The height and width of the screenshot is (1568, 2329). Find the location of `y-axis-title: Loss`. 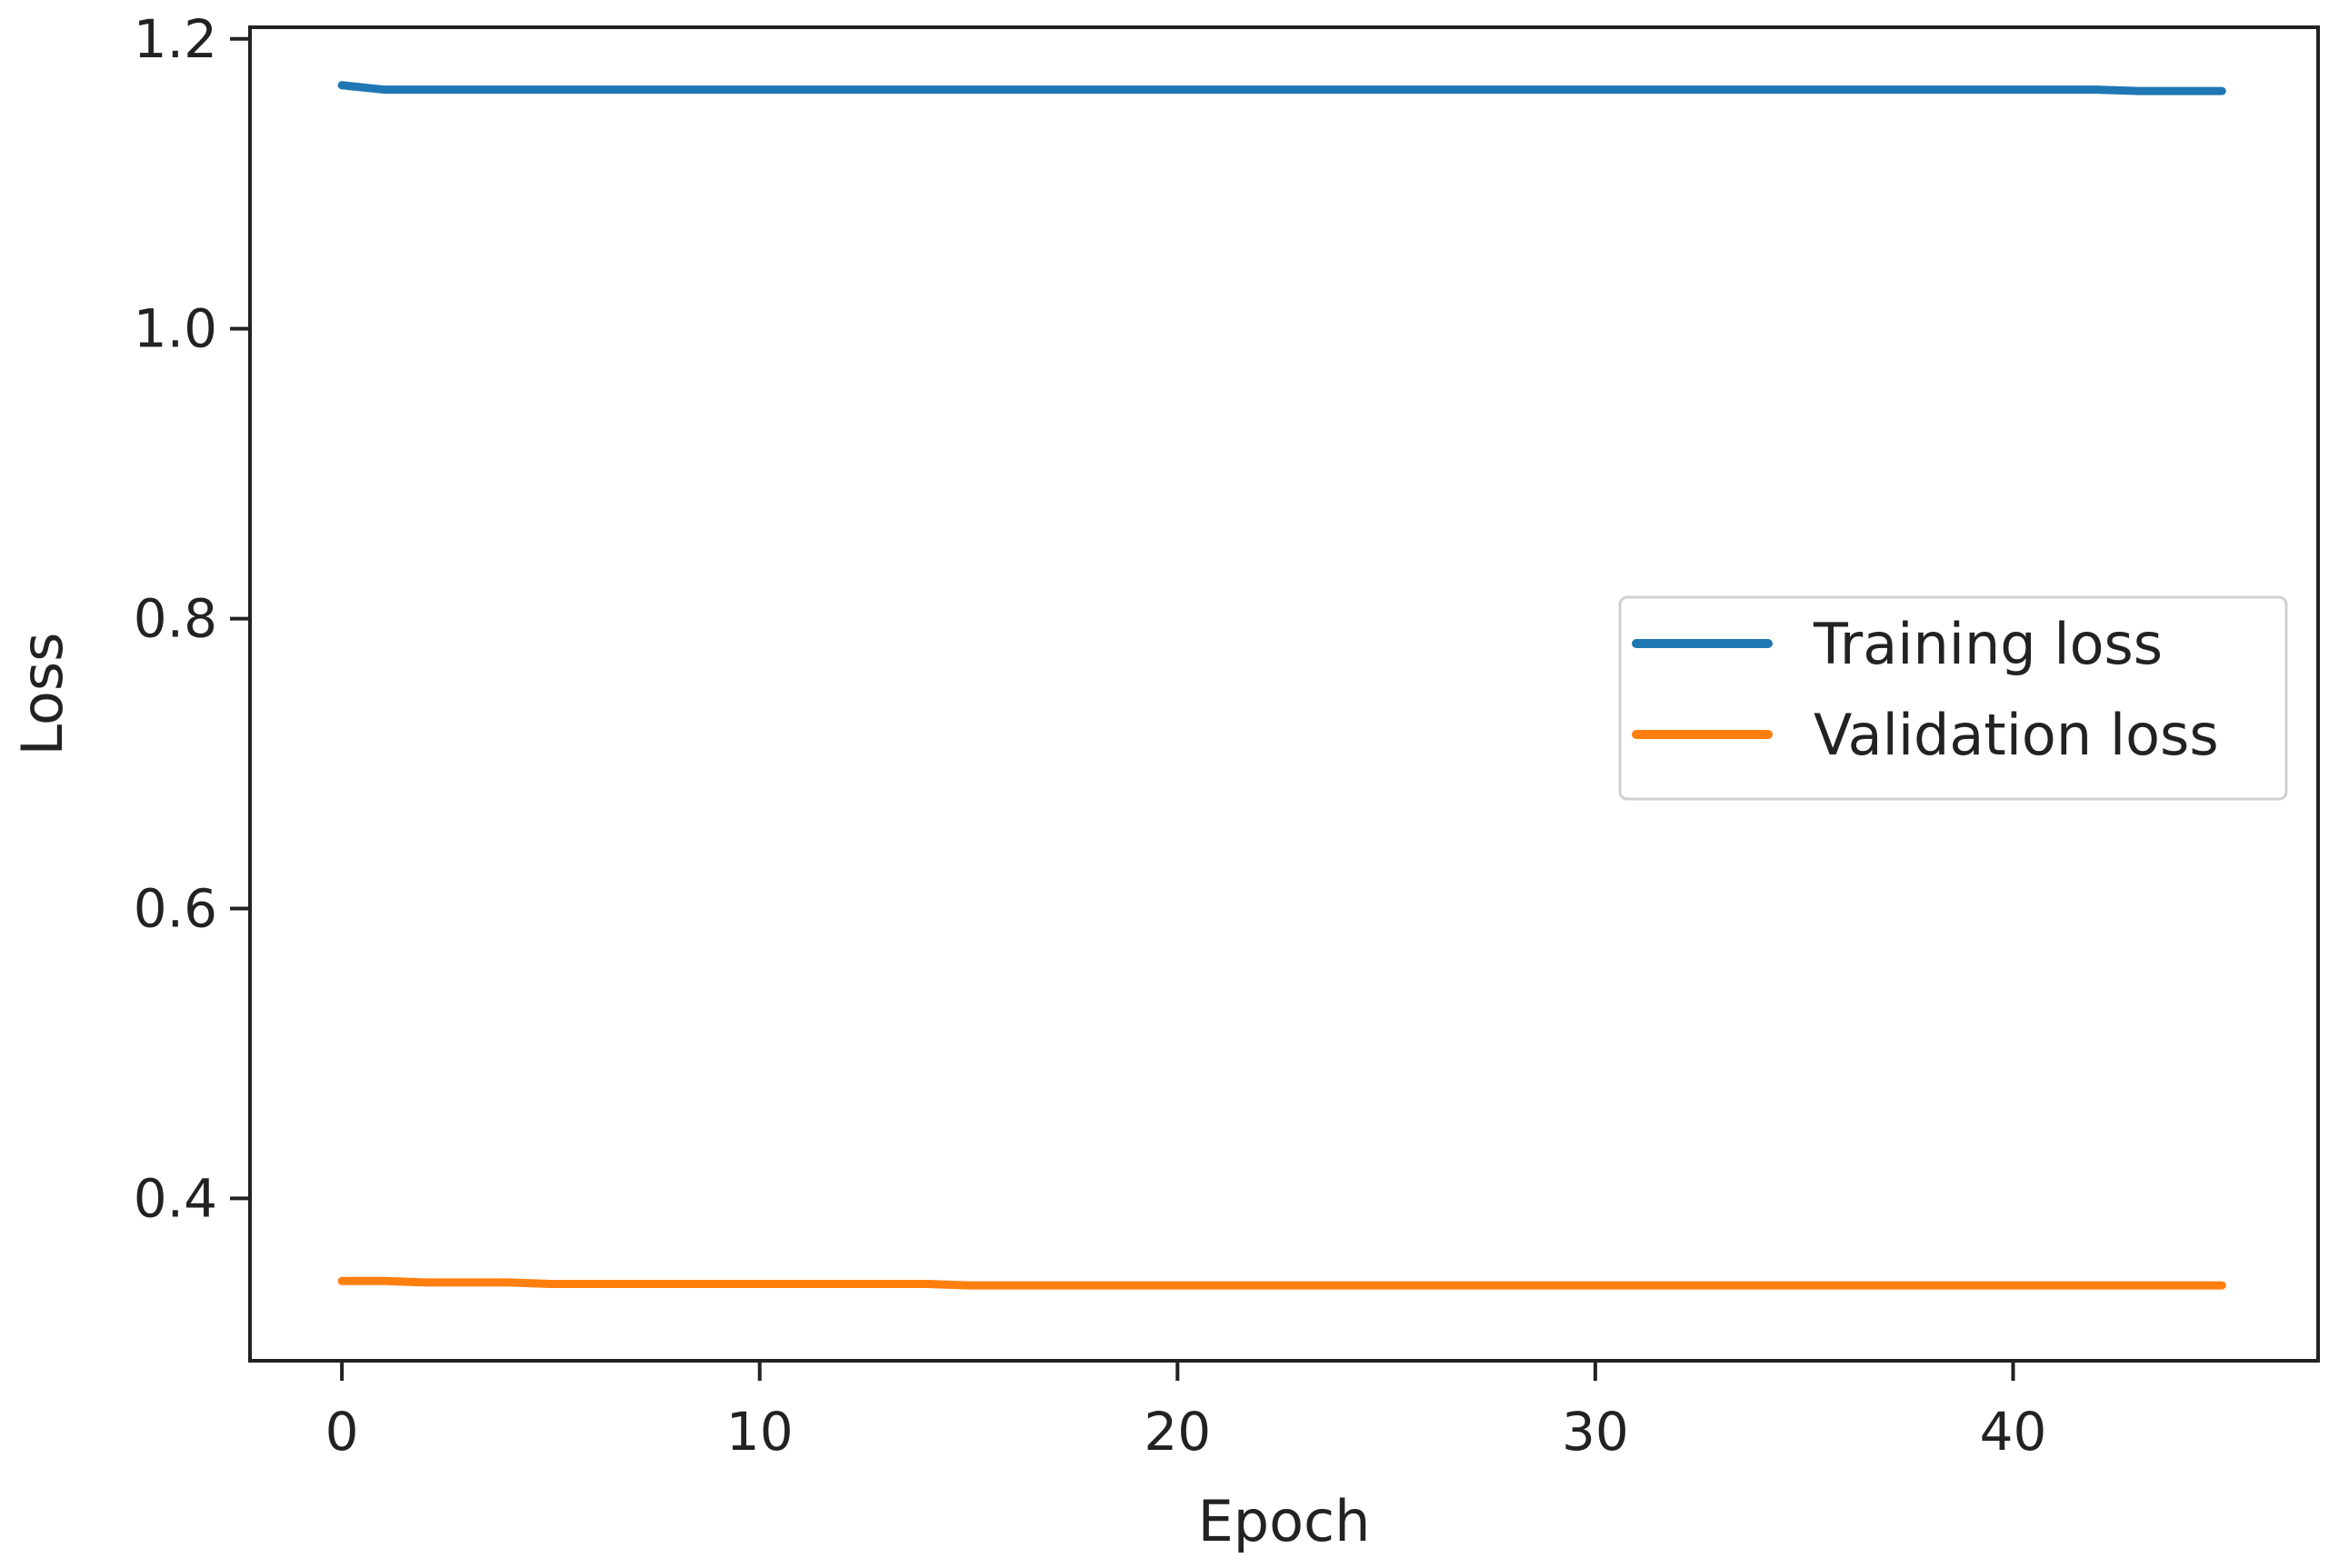

y-axis-title: Loss is located at coordinates (42, 694).